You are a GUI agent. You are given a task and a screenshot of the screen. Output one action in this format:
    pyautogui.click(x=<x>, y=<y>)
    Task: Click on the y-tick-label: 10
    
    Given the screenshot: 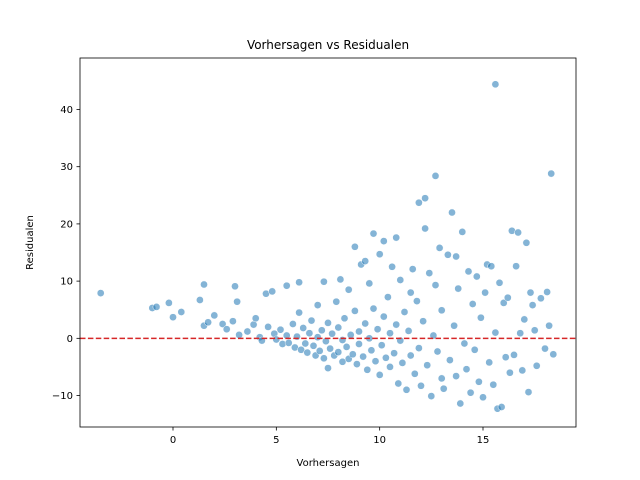 What is the action you would take?
    pyautogui.click(x=66, y=282)
    